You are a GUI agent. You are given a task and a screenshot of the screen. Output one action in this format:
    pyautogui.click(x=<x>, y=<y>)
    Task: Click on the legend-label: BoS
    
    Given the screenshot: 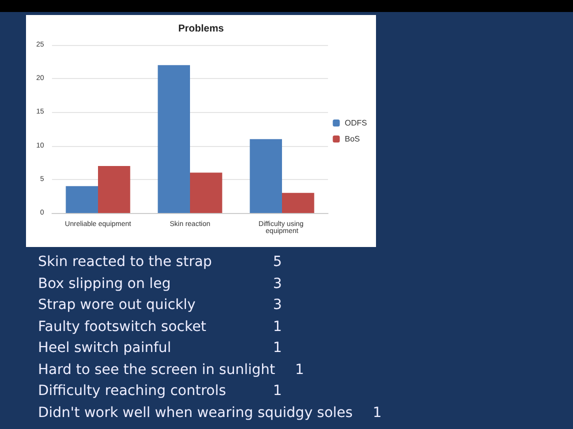 What is the action you would take?
    pyautogui.click(x=352, y=139)
    